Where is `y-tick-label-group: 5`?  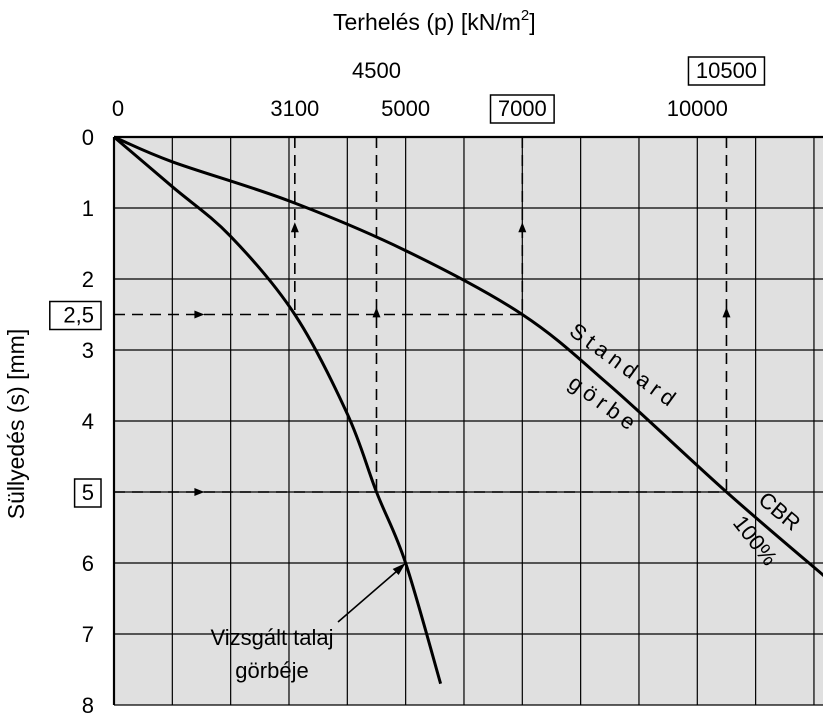
y-tick-label-group: 5 is located at coordinates (87, 493).